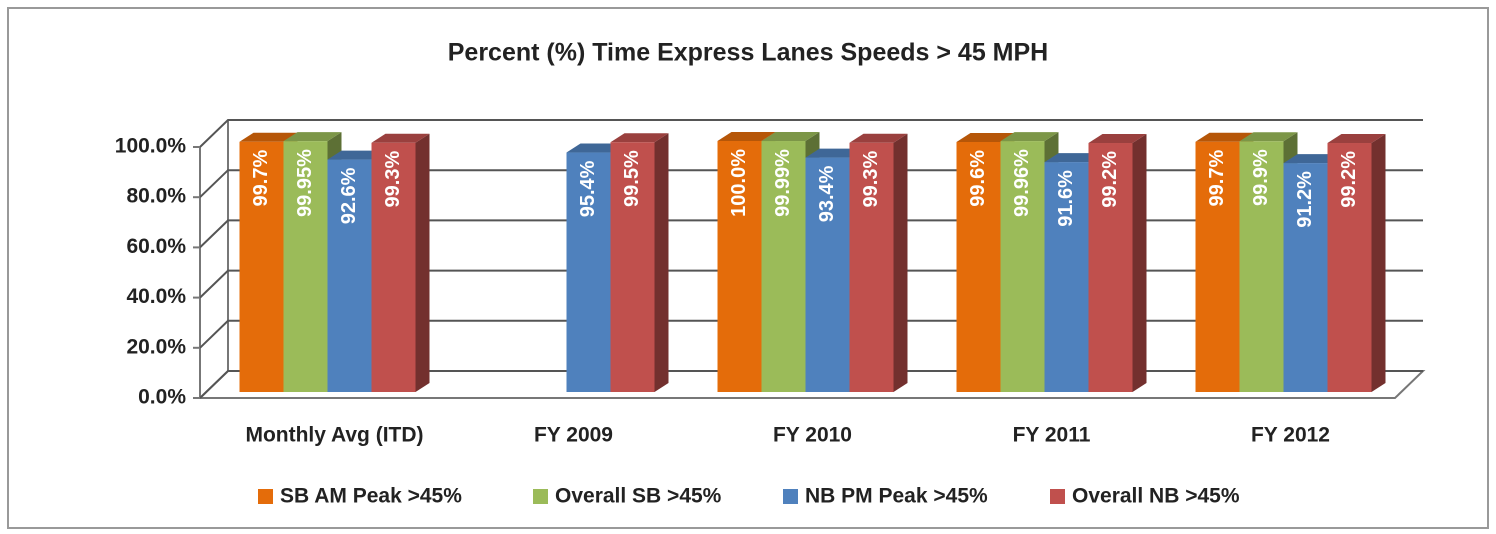 The image size is (1496, 534). What do you see at coordinates (1022, 183) in the screenshot?
I see `data-label: 99.96%` at bounding box center [1022, 183].